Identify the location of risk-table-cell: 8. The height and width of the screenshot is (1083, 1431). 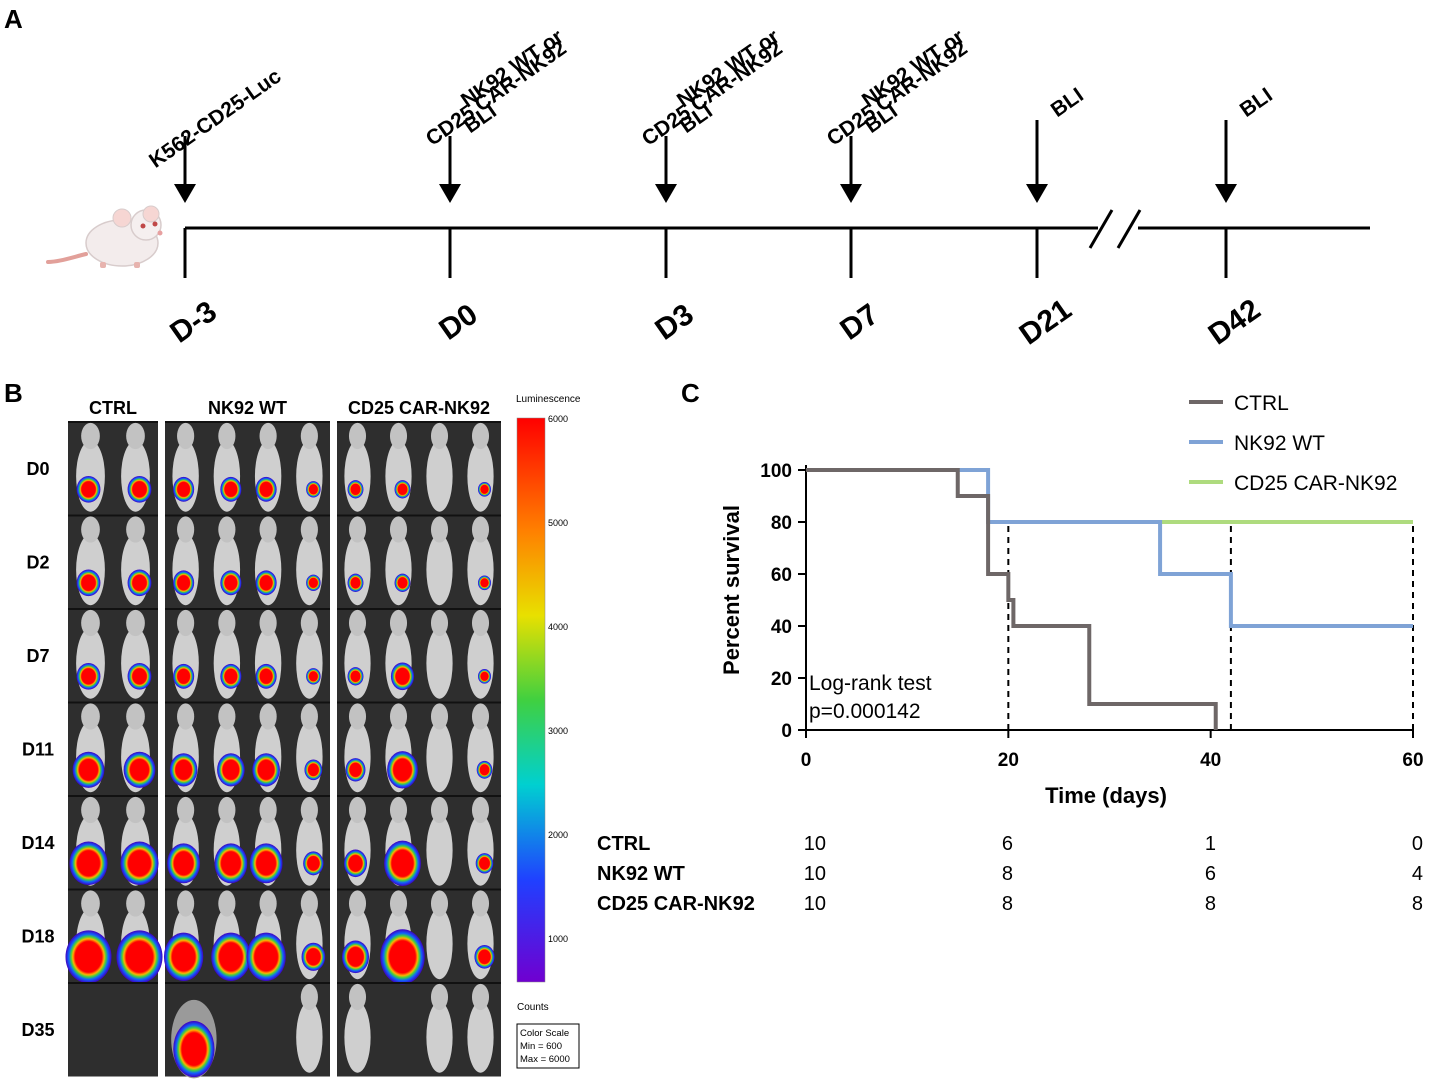
(1007, 904).